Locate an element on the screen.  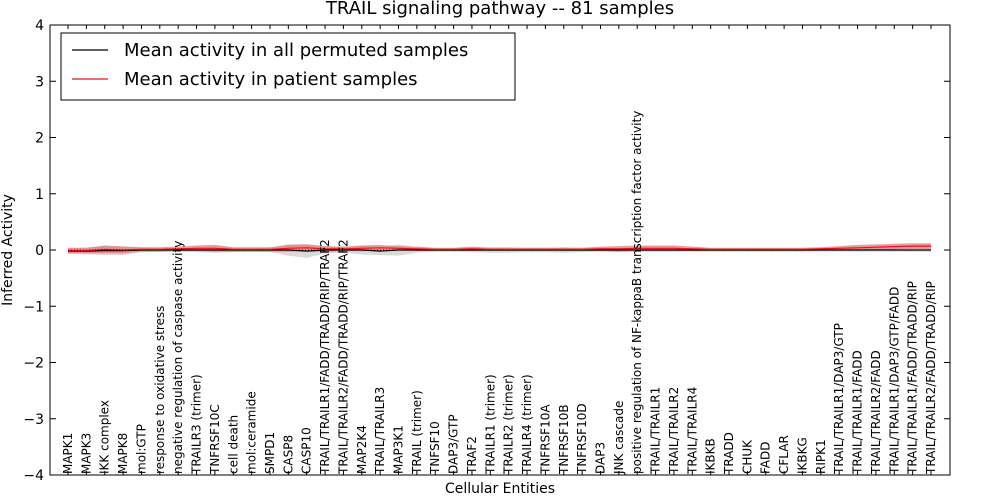
category-label: TRAIL/TRAILR1 is located at coordinates (656, 431).